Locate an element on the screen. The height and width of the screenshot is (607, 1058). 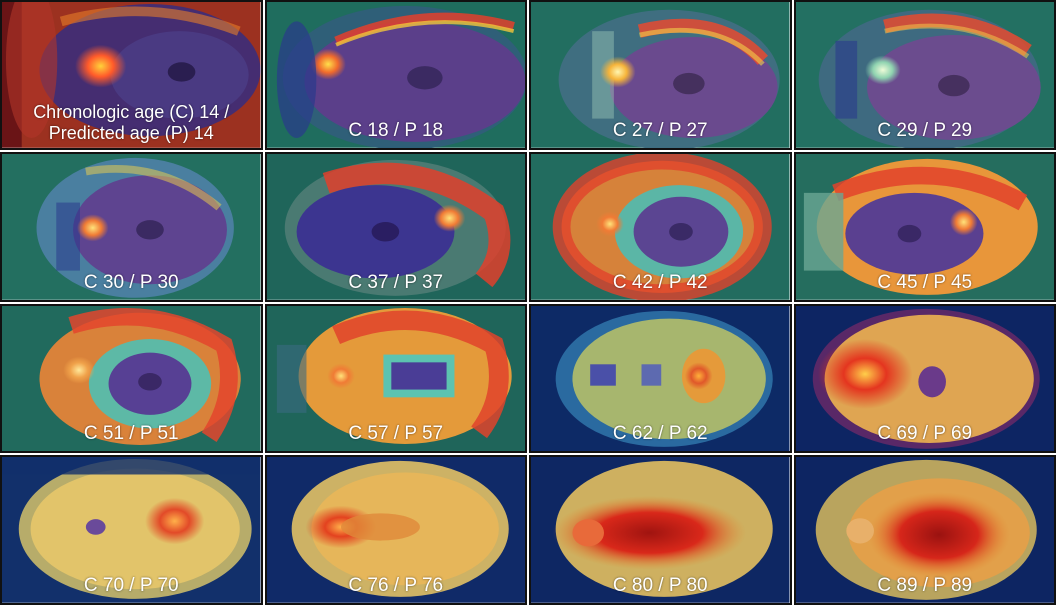
panel-c29-p29: C 29 / P 29 is located at coordinates (924, 75).